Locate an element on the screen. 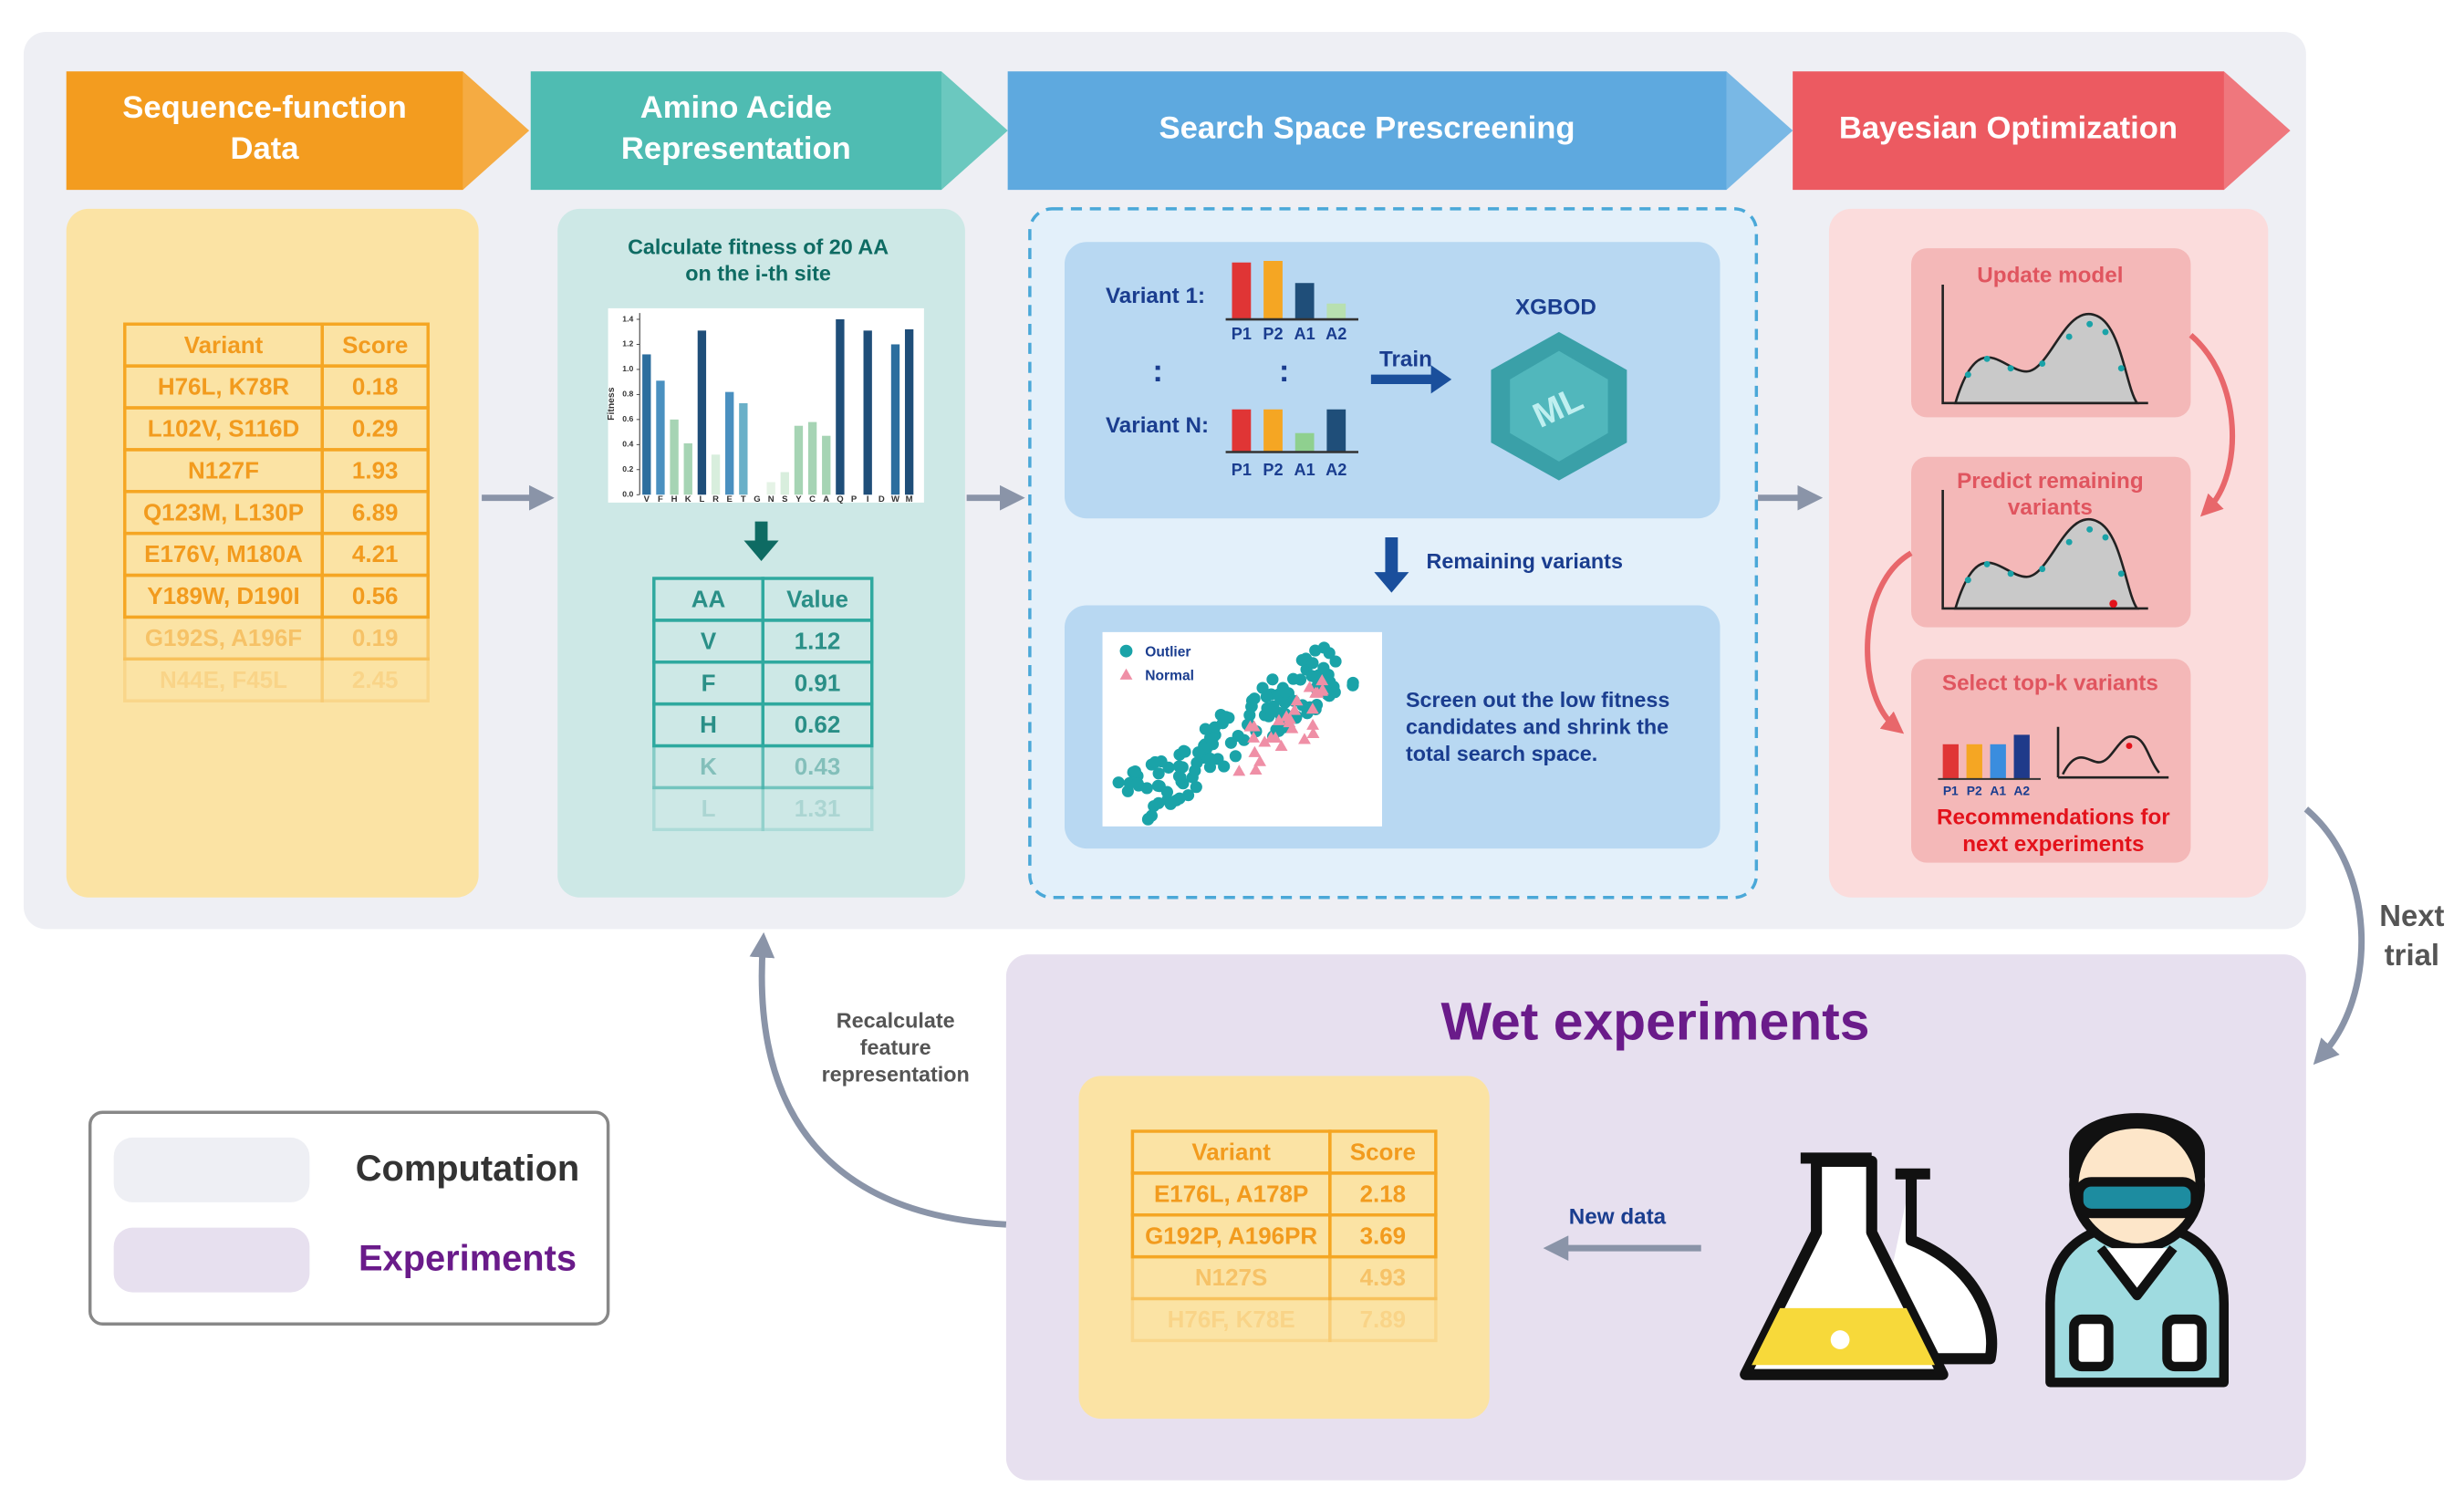 This screenshot has height=1498, width=2464. cycle-arrows is located at coordinates (2050, 534).